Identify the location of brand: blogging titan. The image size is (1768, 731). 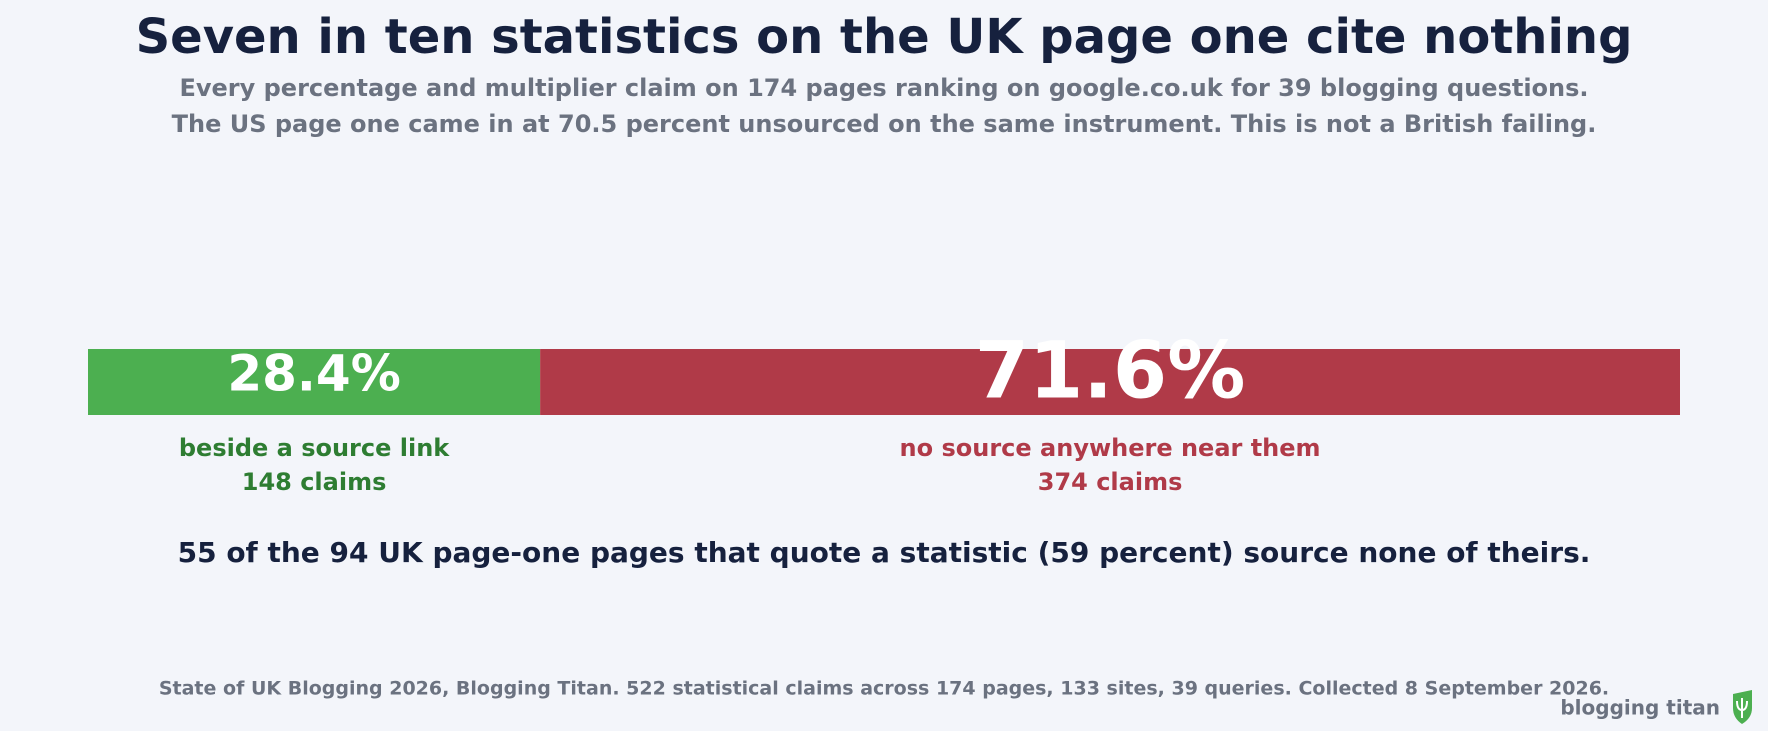
(1640, 708).